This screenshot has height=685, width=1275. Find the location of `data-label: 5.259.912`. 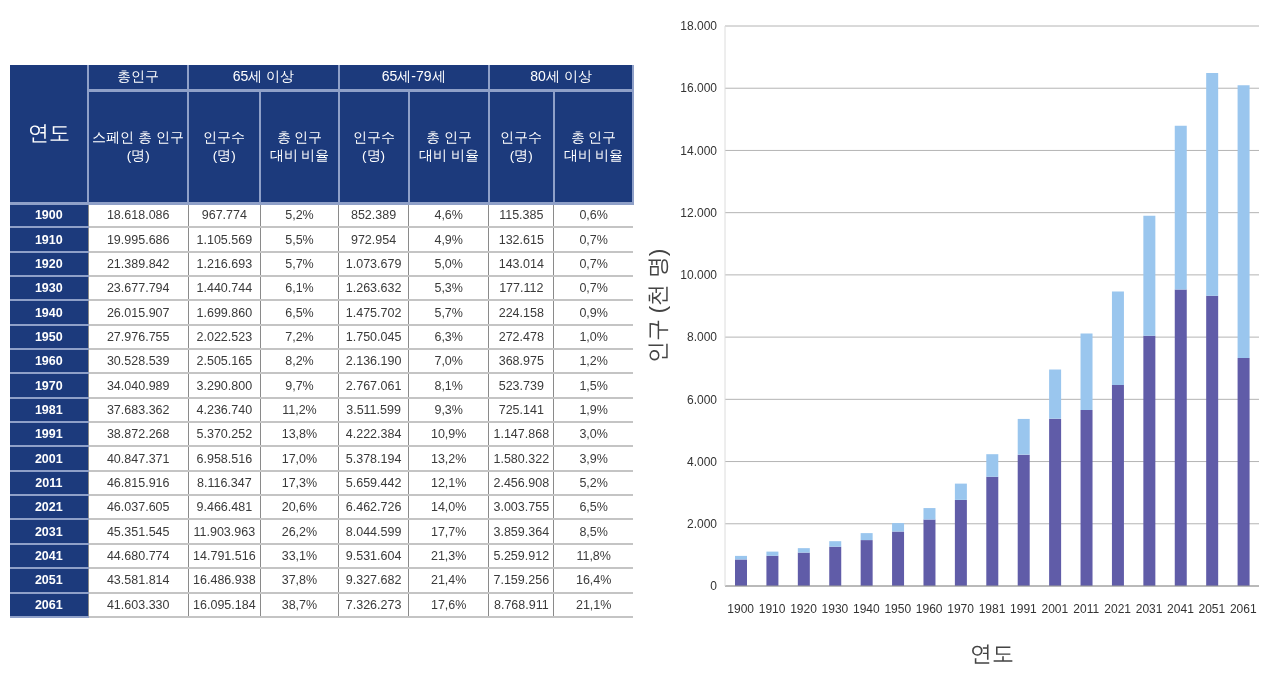

data-label: 5.259.912 is located at coordinates (521, 555).